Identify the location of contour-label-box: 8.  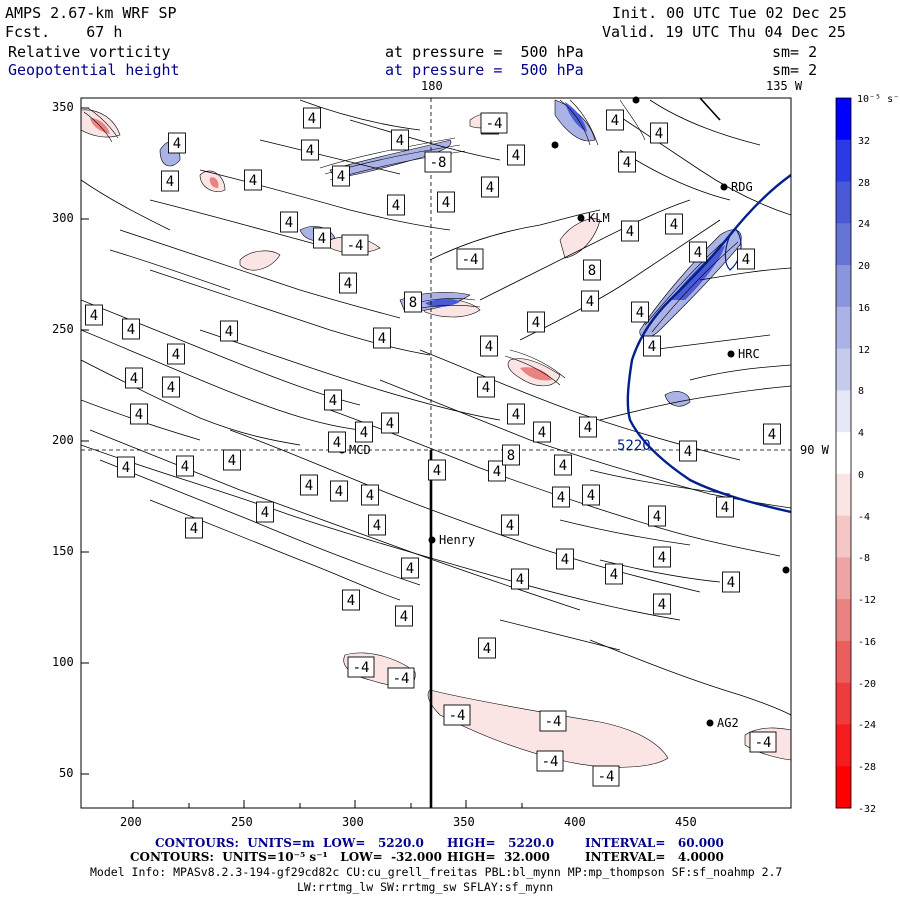
(592, 270).